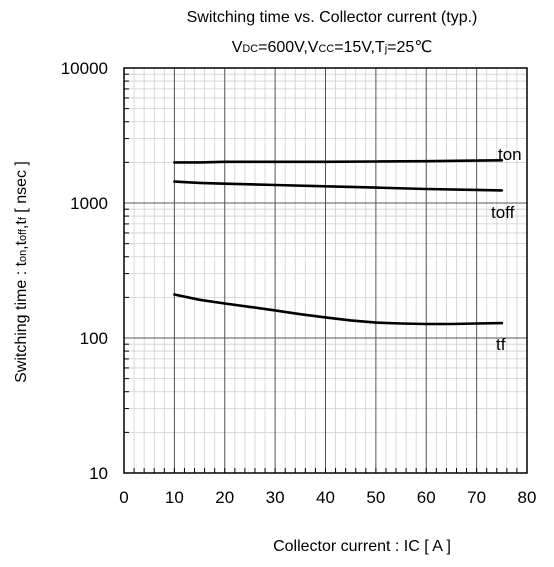 This screenshot has width=554, height=567. I want to click on chart-subtitle: VDC=600V,VCC=15V,Tj=25℃, so click(332, 47).